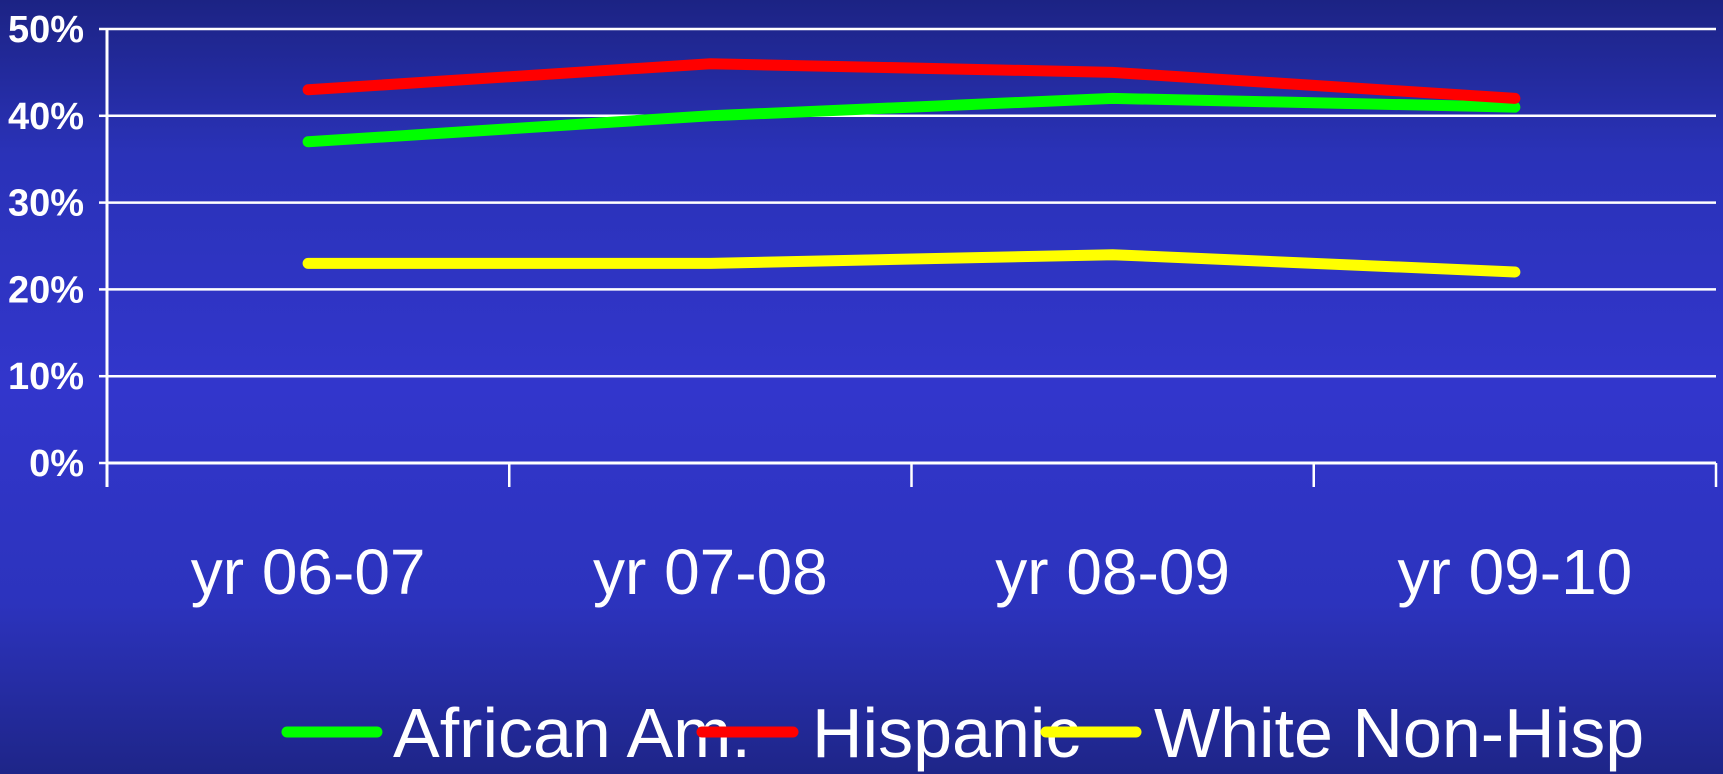 This screenshot has height=774, width=1723. What do you see at coordinates (308, 572) in the screenshot?
I see `x-tick-label: yr 06-07` at bounding box center [308, 572].